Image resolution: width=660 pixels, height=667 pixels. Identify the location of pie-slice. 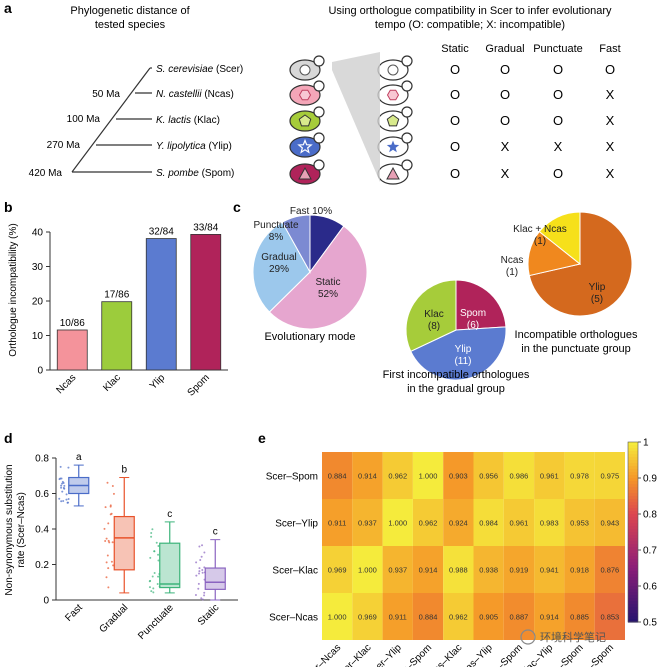
(481, 305).